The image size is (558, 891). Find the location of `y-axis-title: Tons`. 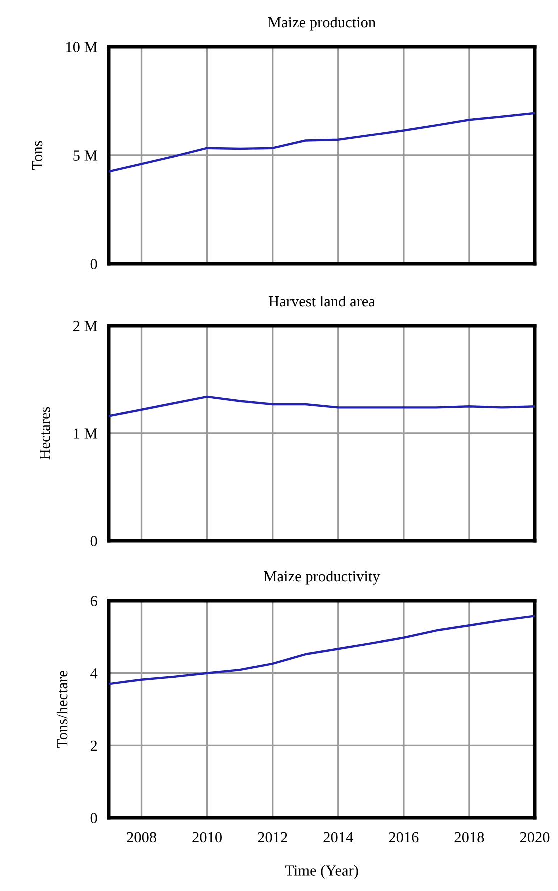

y-axis-title: Tons is located at coordinates (37, 155).